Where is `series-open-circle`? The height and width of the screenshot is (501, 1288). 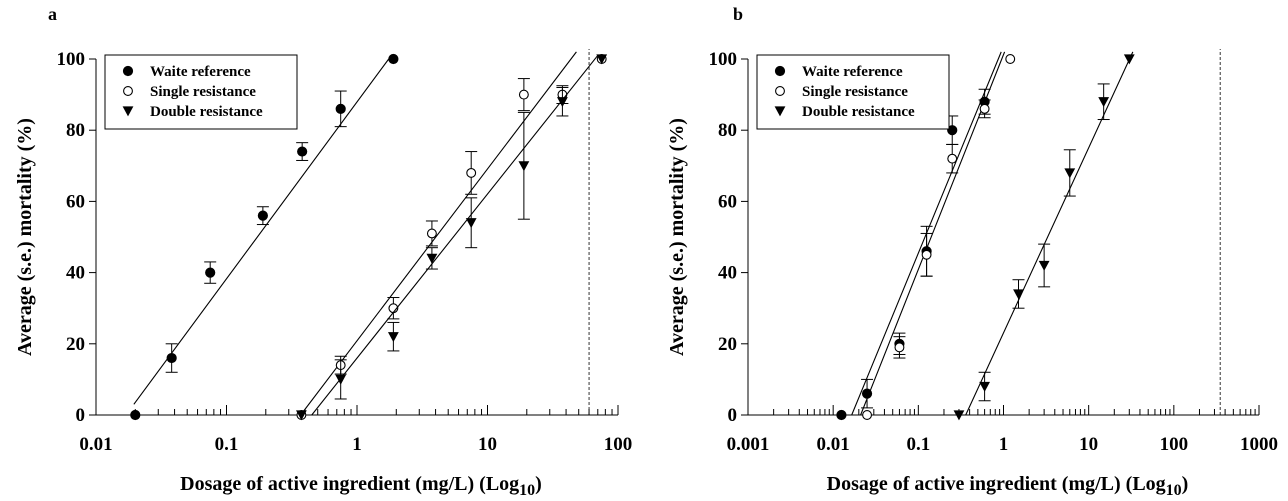 series-open-circle is located at coordinates (938, 235).